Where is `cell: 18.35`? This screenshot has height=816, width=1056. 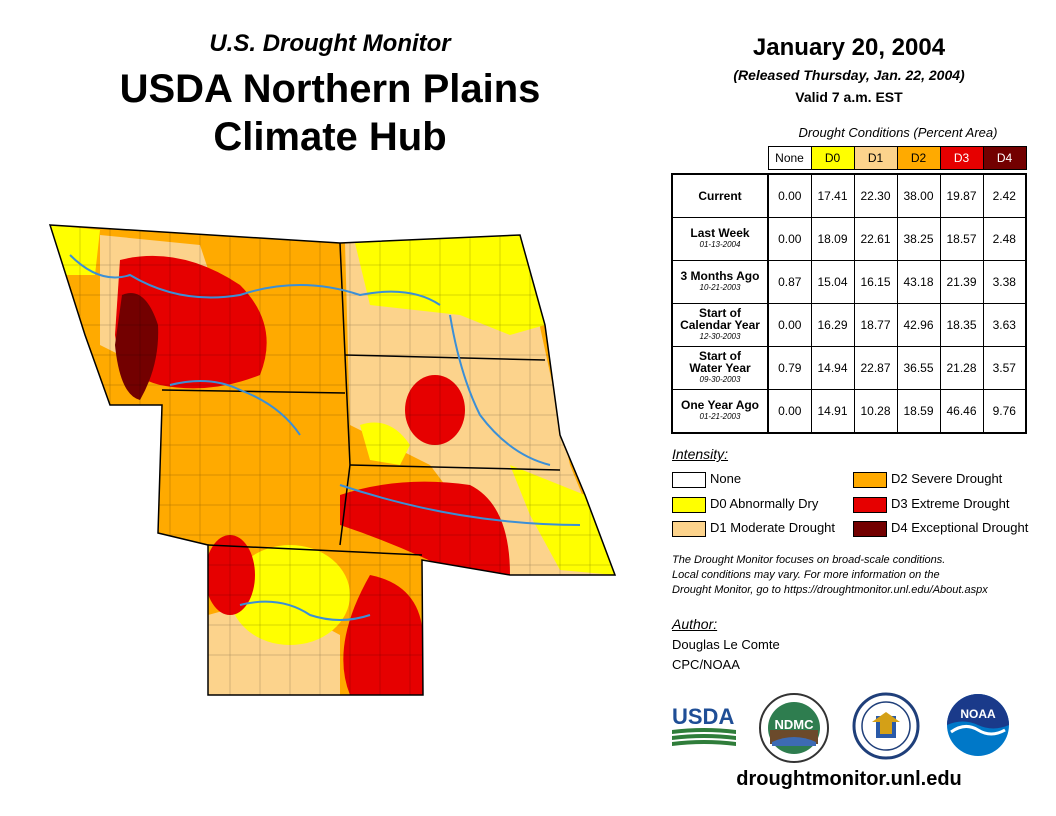
cell: 18.35 is located at coordinates (961, 325).